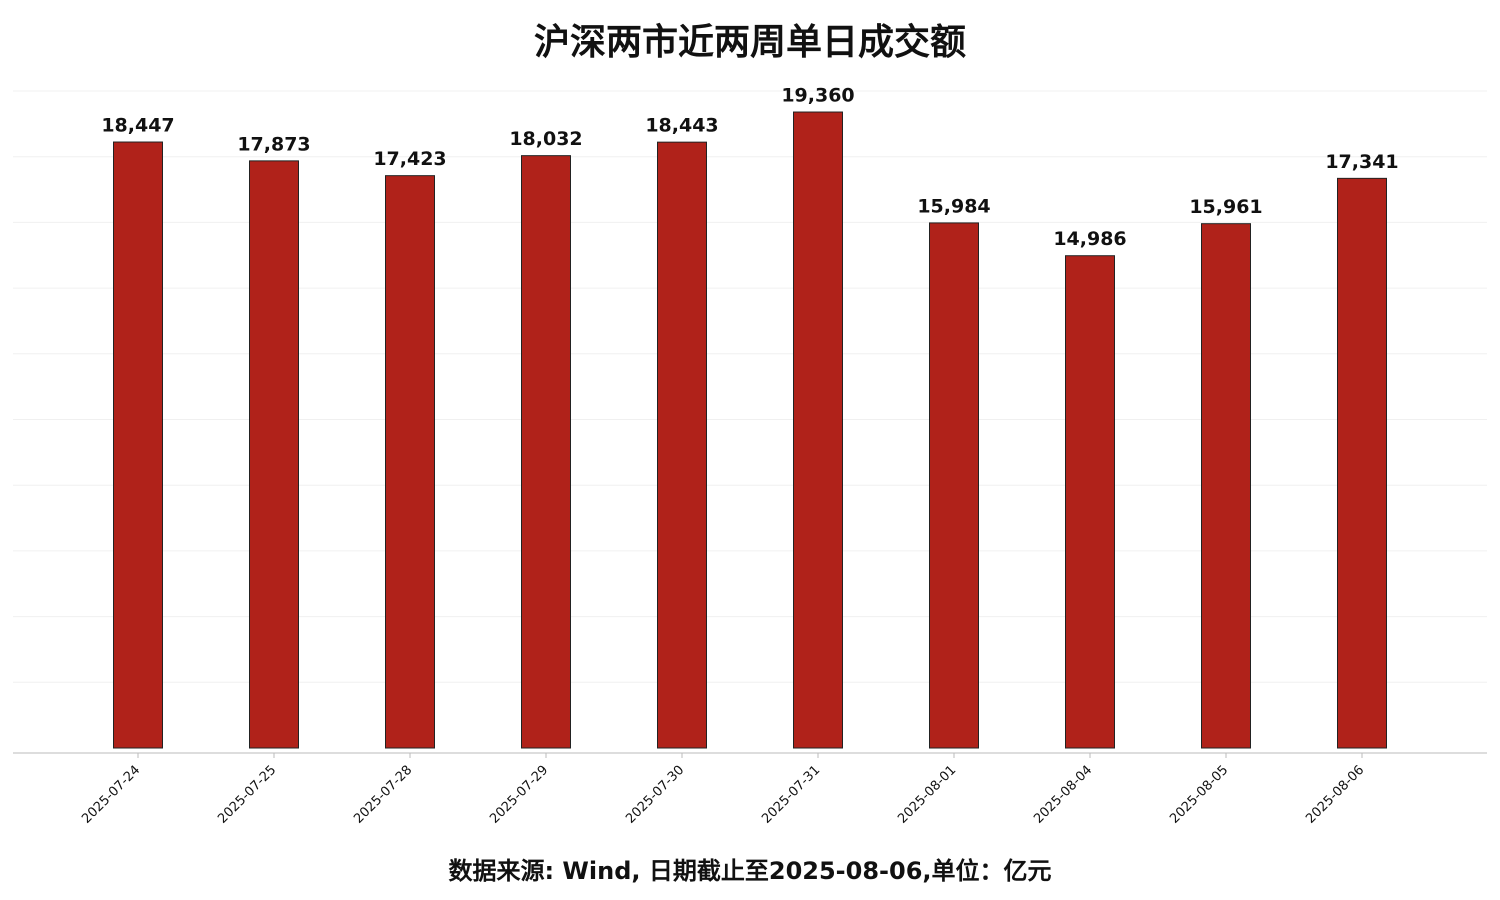  Describe the element at coordinates (545, 139) in the screenshot. I see `value-label: 18,032` at that location.